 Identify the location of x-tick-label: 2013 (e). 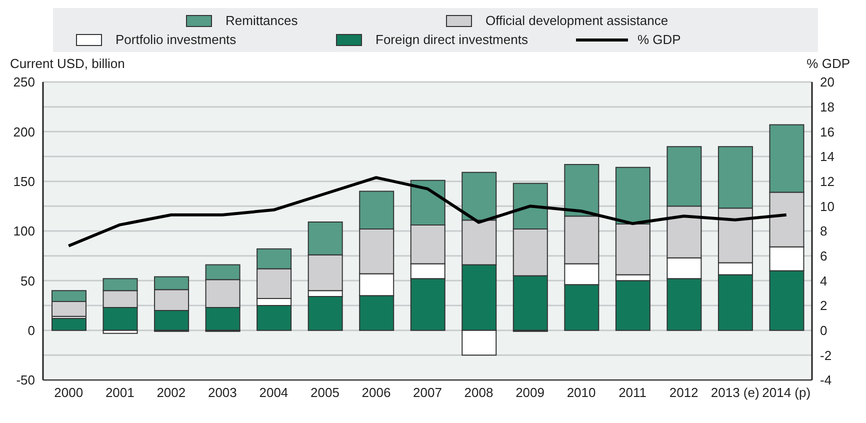
(735, 392).